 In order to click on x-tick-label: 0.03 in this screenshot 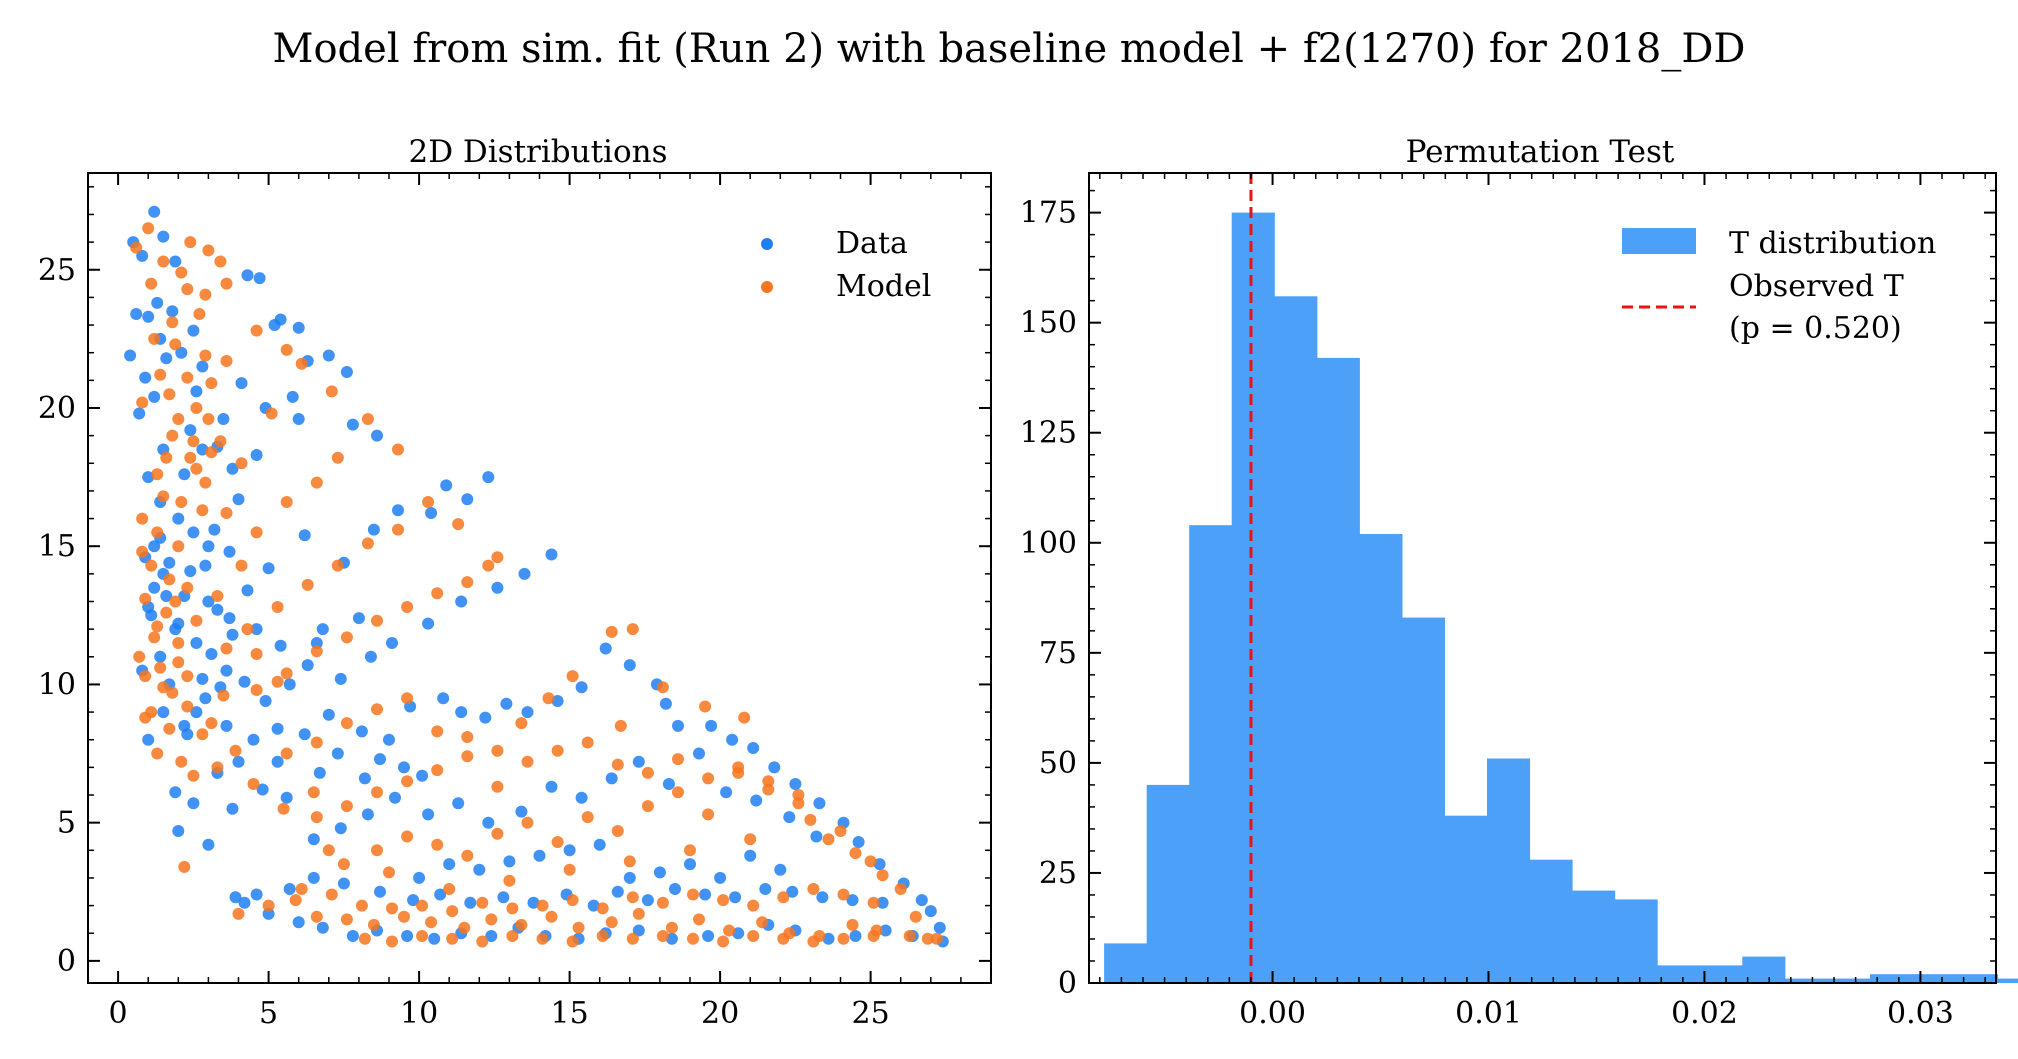, I will do `click(1920, 1013)`.